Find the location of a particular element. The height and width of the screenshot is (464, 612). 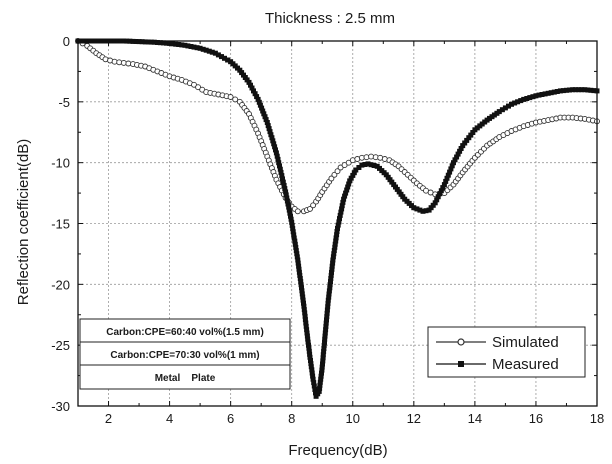

inset-row-2: Carbon:CPE=70:30 vol%(1 mm) is located at coordinates (184, 355).